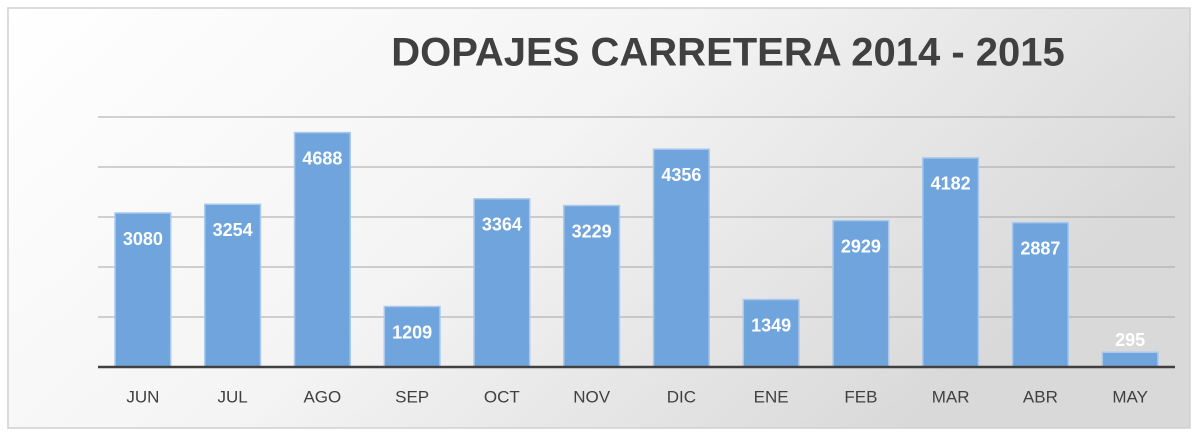 This screenshot has height=441, width=1199. I want to click on x-tick-label: ENE, so click(771, 396).